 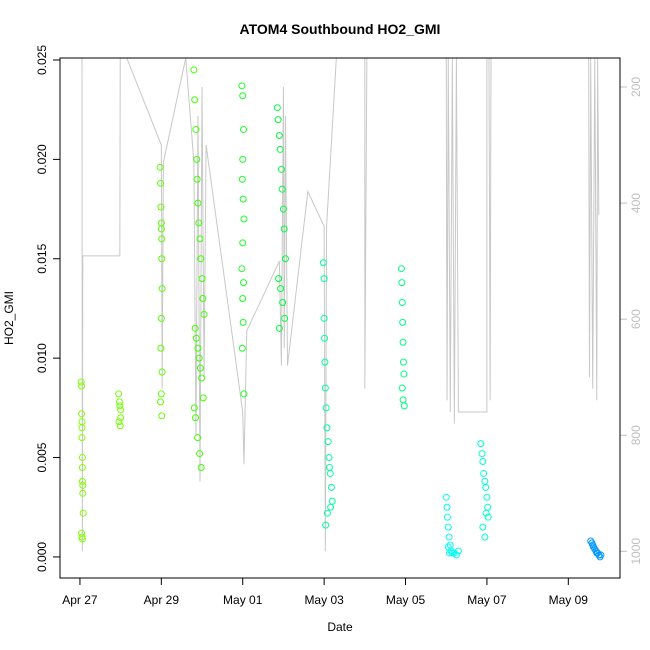 I want to click on y-axis-label: HO2_GMI, so click(x=9, y=318).